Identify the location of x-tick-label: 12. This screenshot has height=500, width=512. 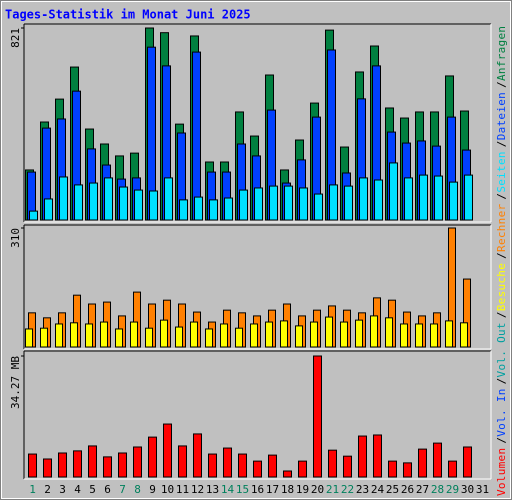
(197, 489).